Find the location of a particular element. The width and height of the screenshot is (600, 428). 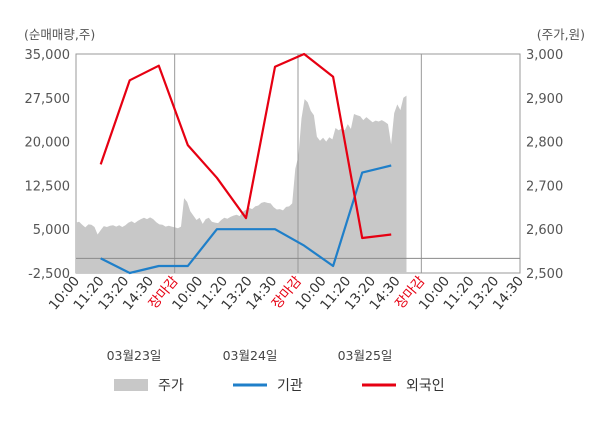

left-tick-label: 20,000 is located at coordinates (48, 143).